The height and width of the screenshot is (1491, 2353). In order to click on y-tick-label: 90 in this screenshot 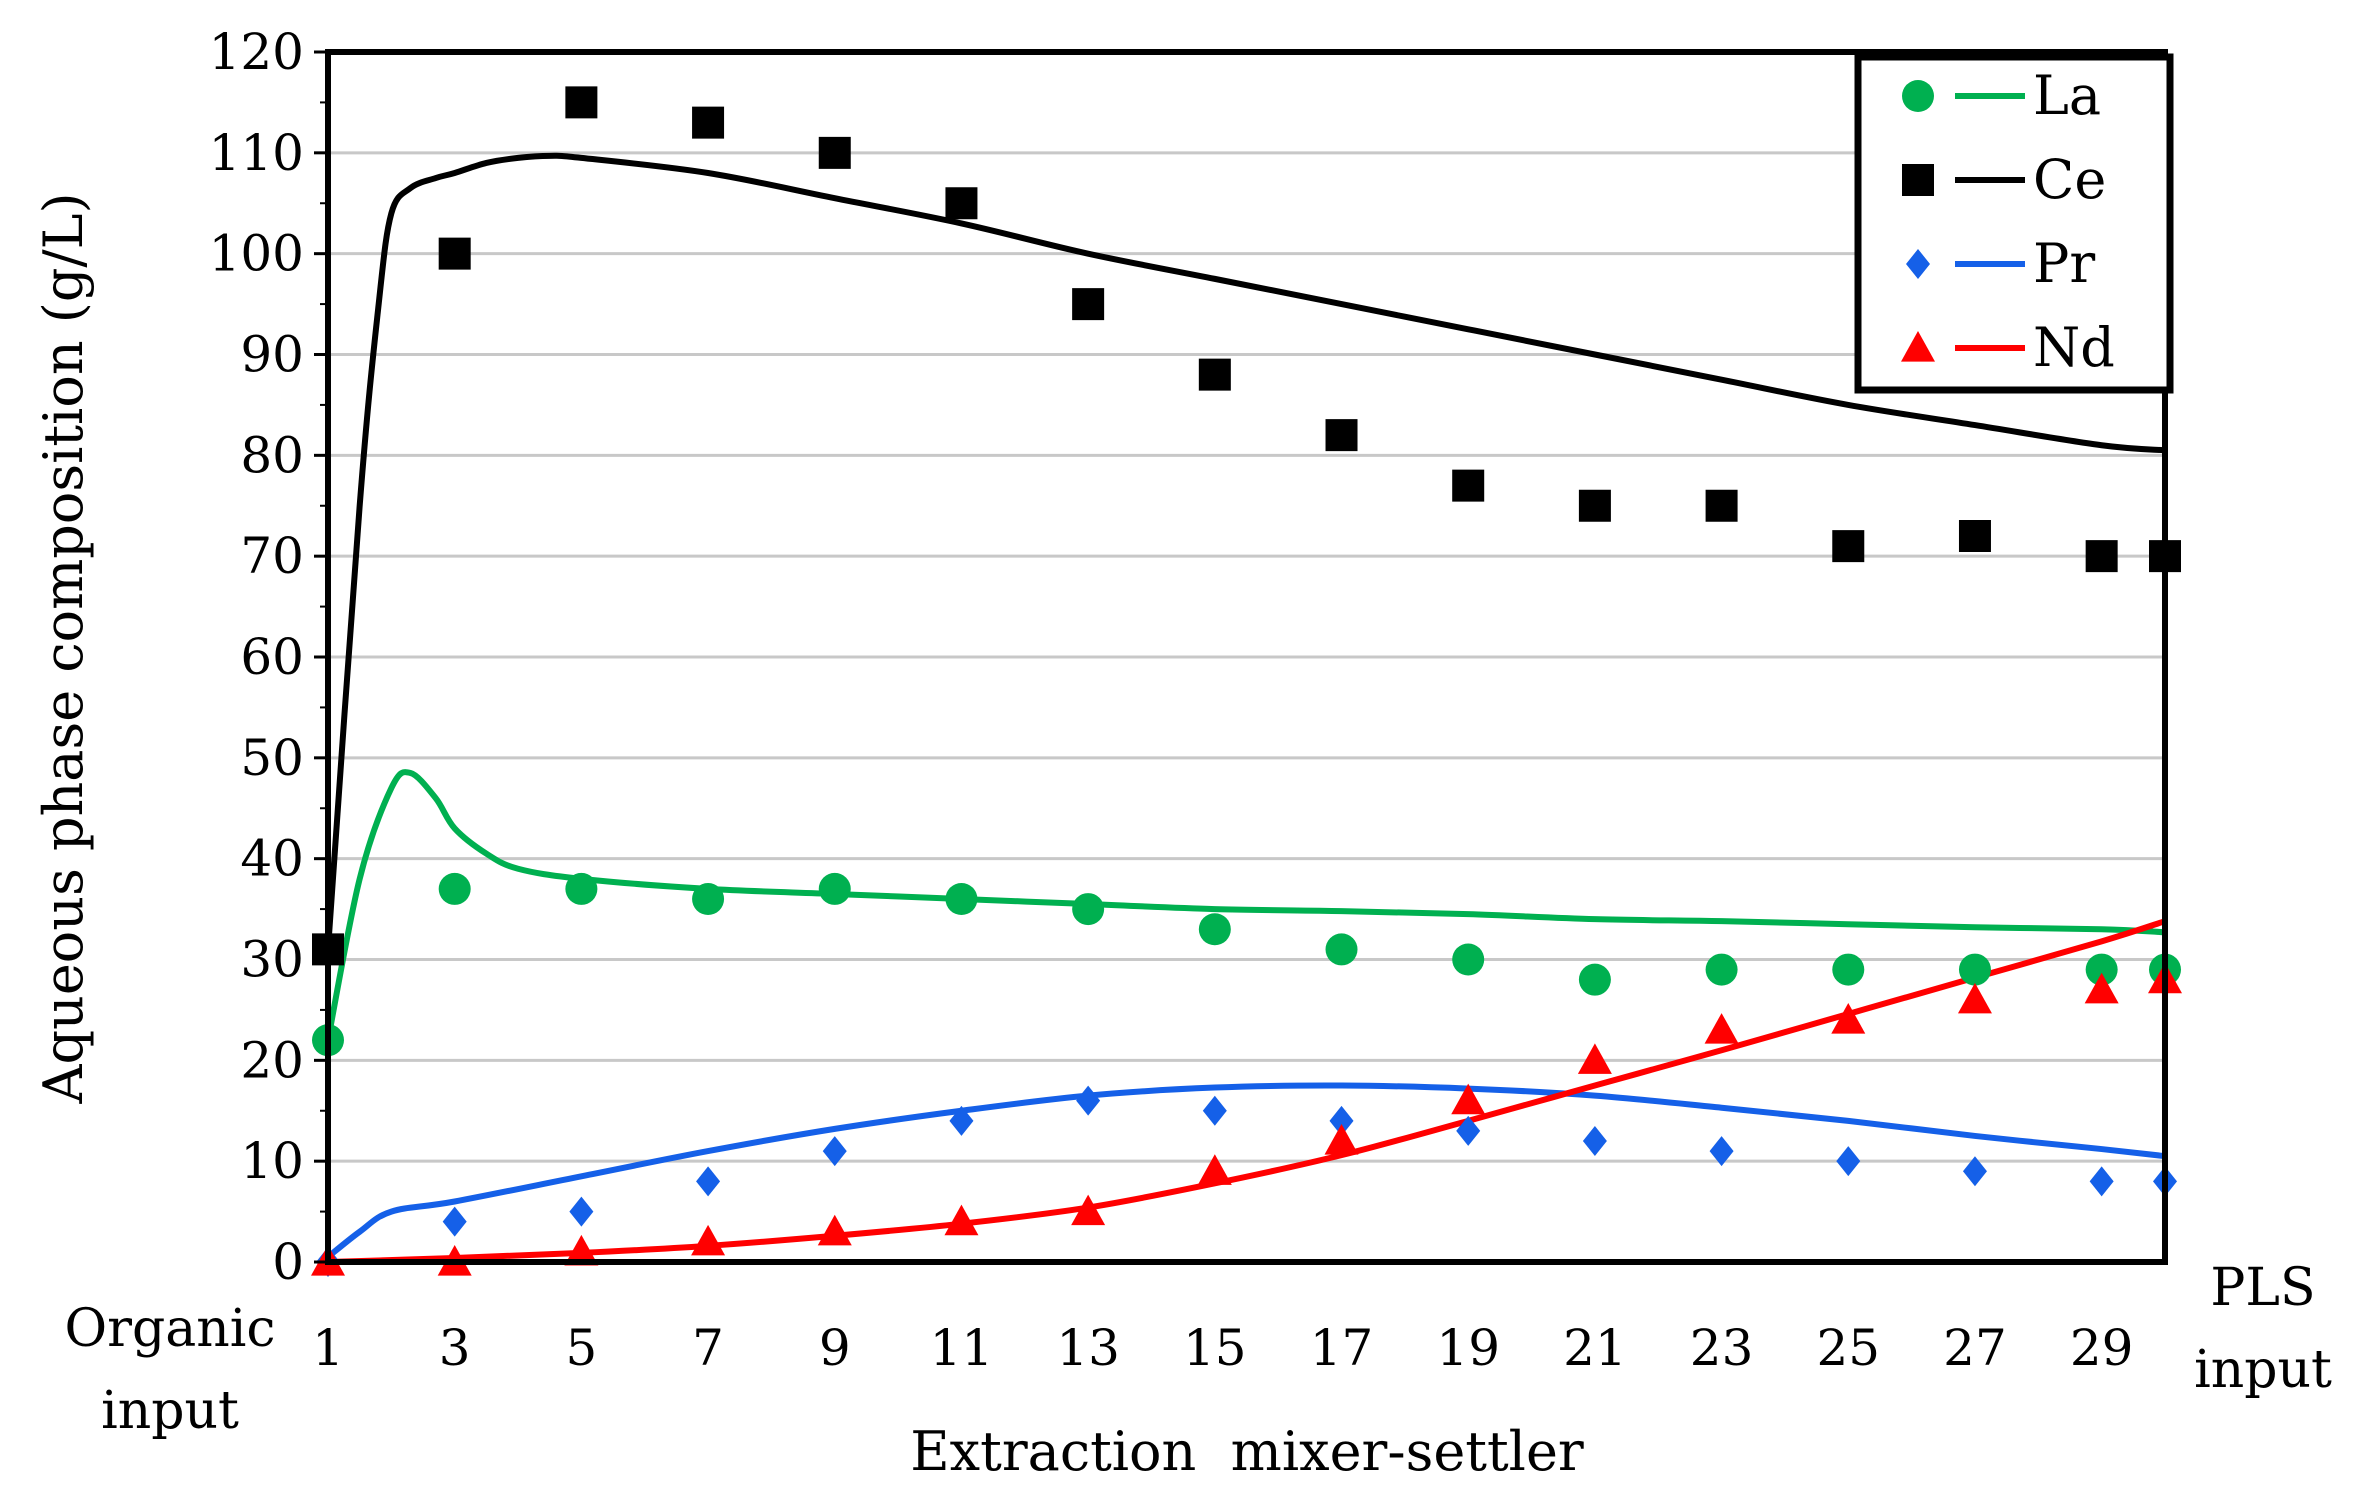, I will do `click(272, 355)`.